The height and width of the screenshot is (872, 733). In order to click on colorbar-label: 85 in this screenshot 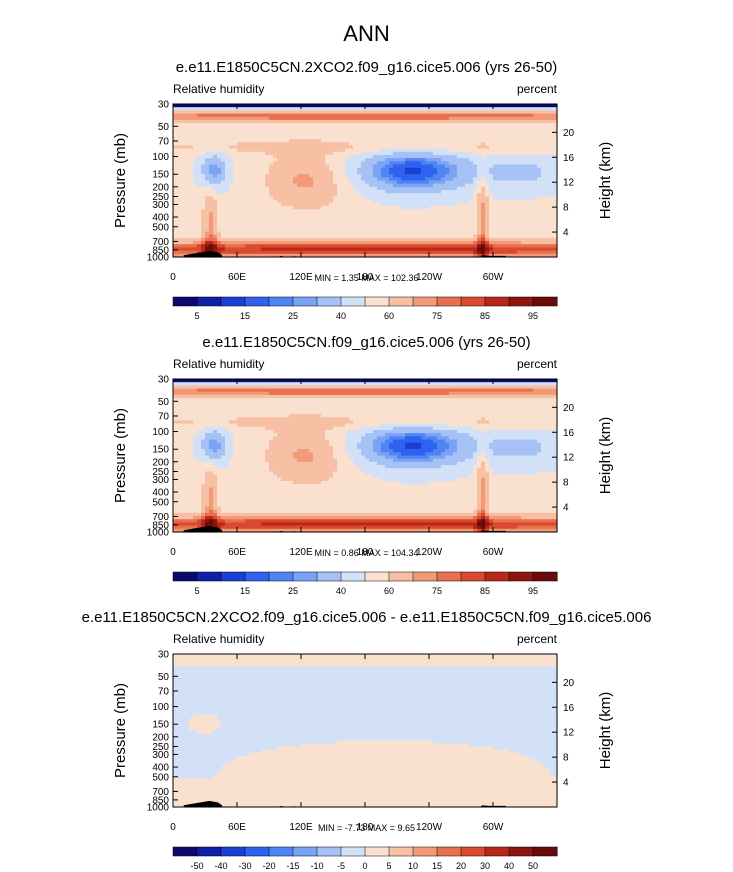, I will do `click(485, 316)`.